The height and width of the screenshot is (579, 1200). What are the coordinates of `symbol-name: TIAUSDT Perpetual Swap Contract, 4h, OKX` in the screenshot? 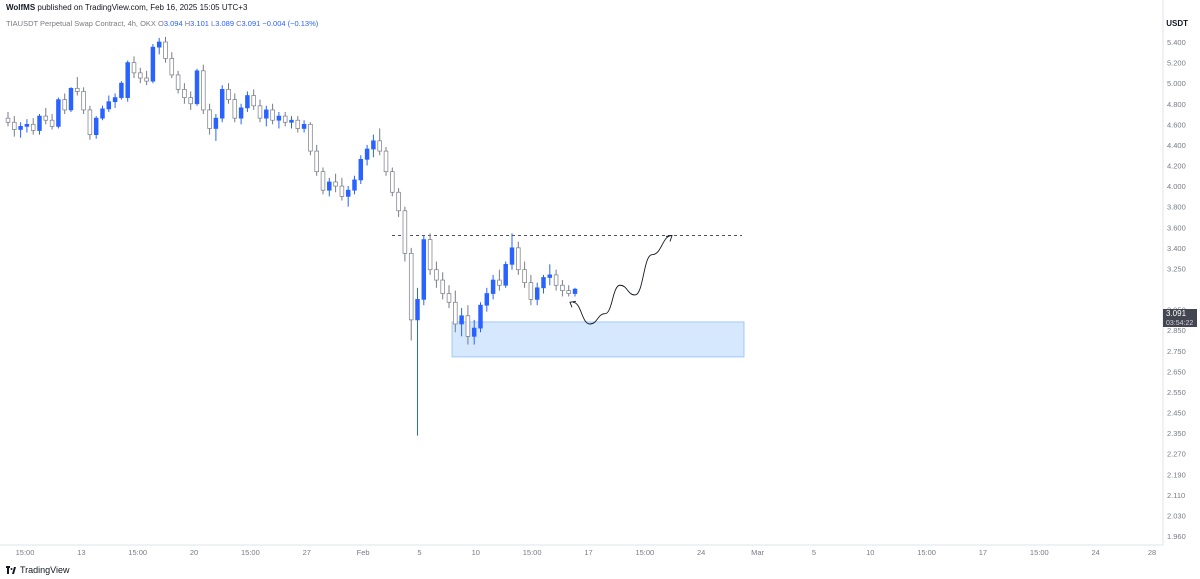 It's located at (81, 23).